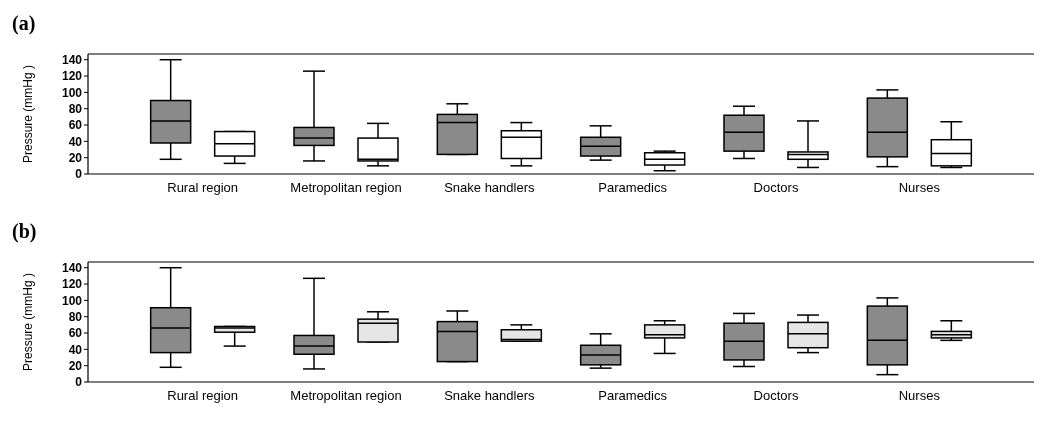 This screenshot has height=432, width=1057. What do you see at coordinates (24, 23) in the screenshot?
I see `chart-title: (a)` at bounding box center [24, 23].